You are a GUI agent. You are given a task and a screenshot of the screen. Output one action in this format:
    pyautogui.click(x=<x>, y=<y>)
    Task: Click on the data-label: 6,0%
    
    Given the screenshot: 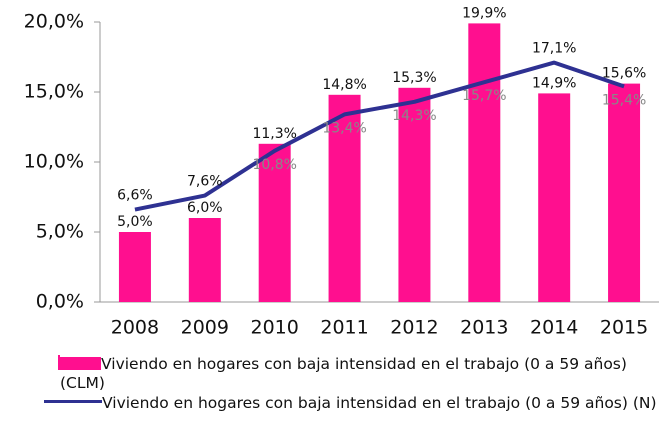 What is the action you would take?
    pyautogui.click(x=205, y=208)
    